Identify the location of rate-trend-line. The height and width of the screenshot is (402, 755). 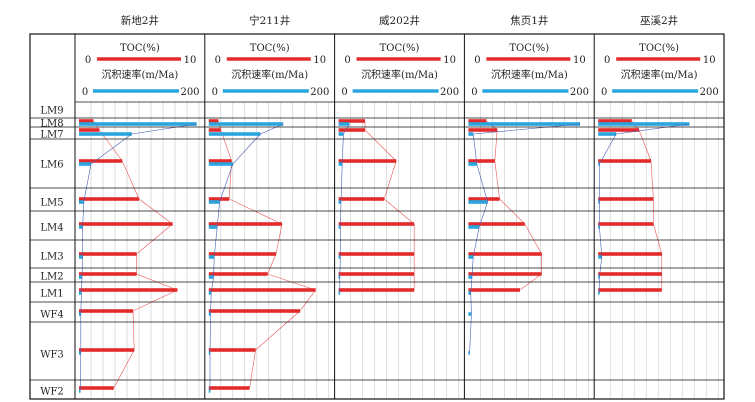
(138, 257).